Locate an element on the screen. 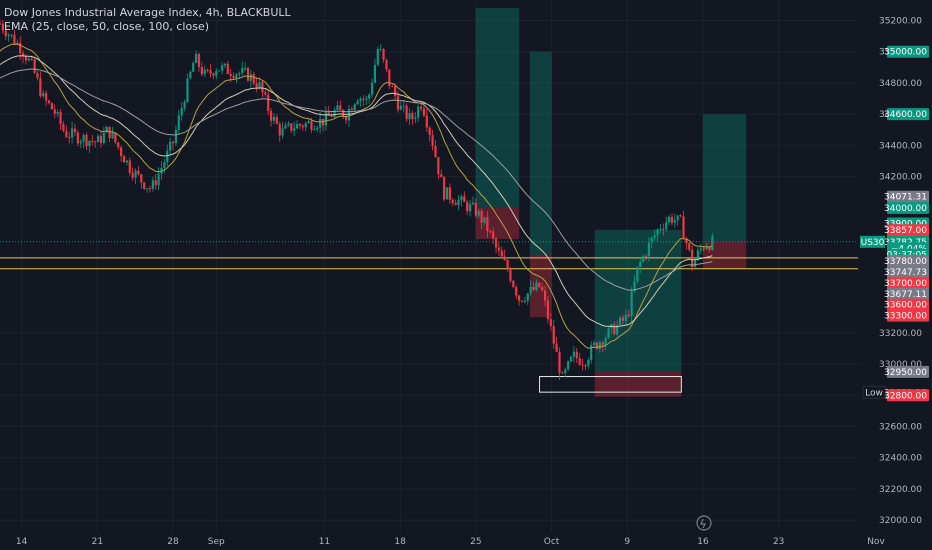 The image size is (932, 550). price-label: 33780.00 is located at coordinates (906, 260).